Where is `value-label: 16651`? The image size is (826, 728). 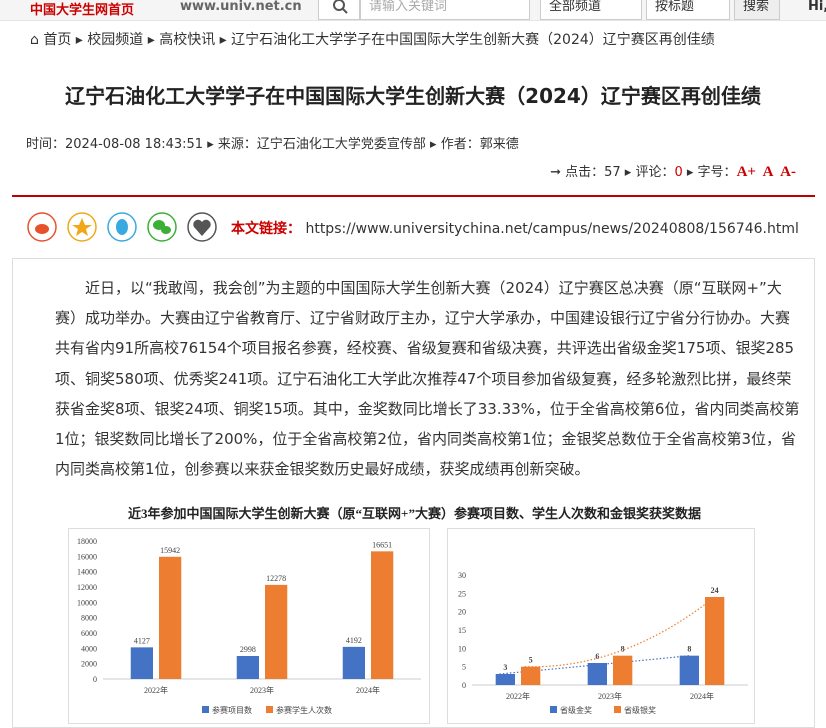 value-label: 16651 is located at coordinates (382, 544).